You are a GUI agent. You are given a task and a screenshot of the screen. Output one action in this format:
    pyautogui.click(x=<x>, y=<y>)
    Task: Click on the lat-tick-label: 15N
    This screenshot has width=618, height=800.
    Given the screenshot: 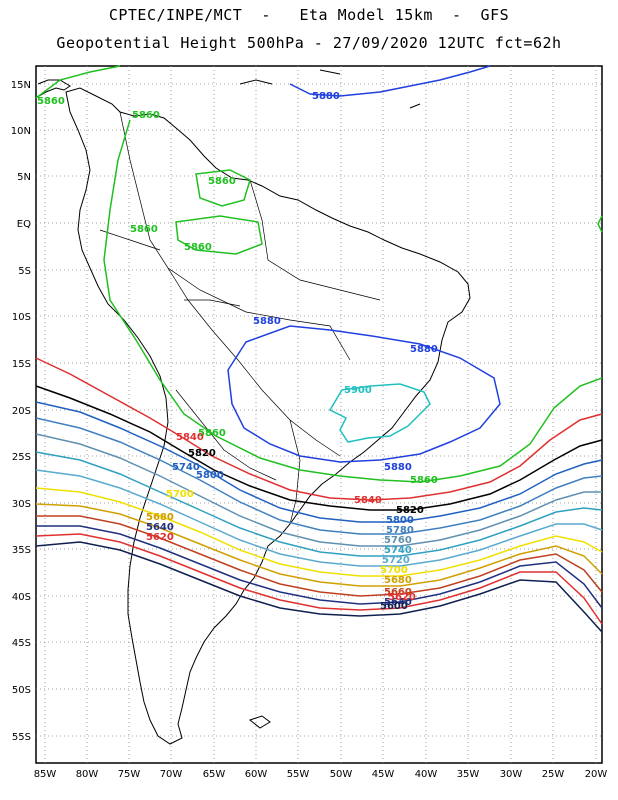 What is the action you would take?
    pyautogui.click(x=21, y=85)
    